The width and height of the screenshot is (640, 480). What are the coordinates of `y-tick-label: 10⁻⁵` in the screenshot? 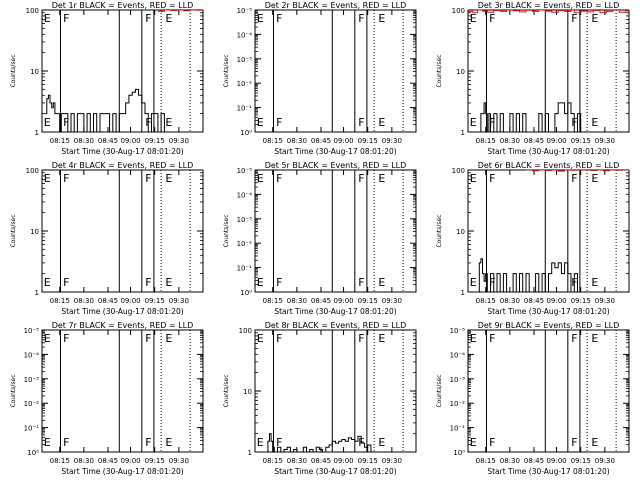 It's located at (245, 11).